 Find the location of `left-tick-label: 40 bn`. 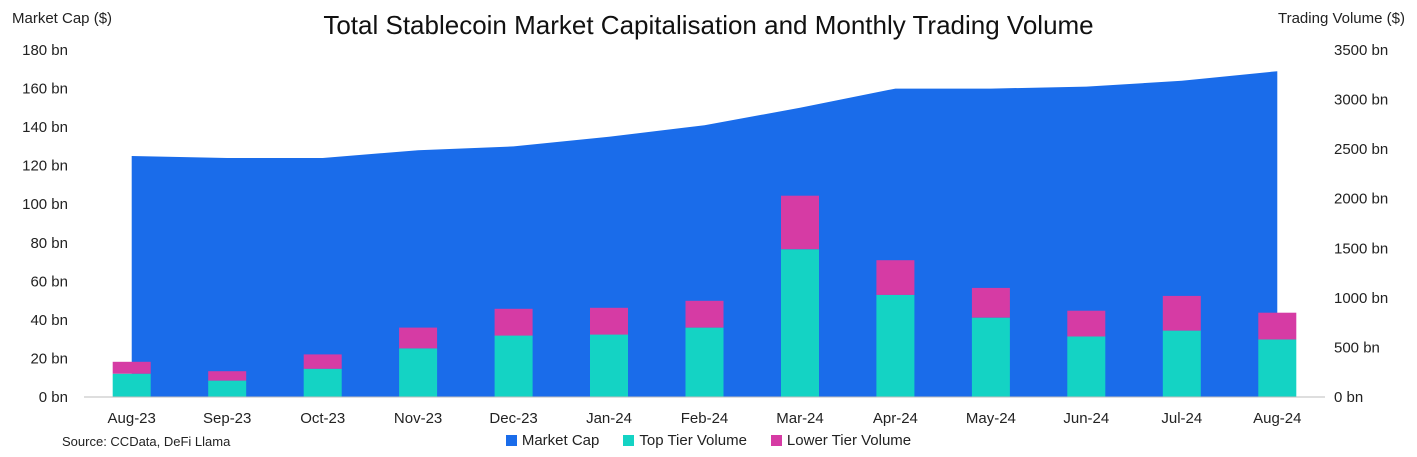

left-tick-label: 40 bn is located at coordinates (49, 320).